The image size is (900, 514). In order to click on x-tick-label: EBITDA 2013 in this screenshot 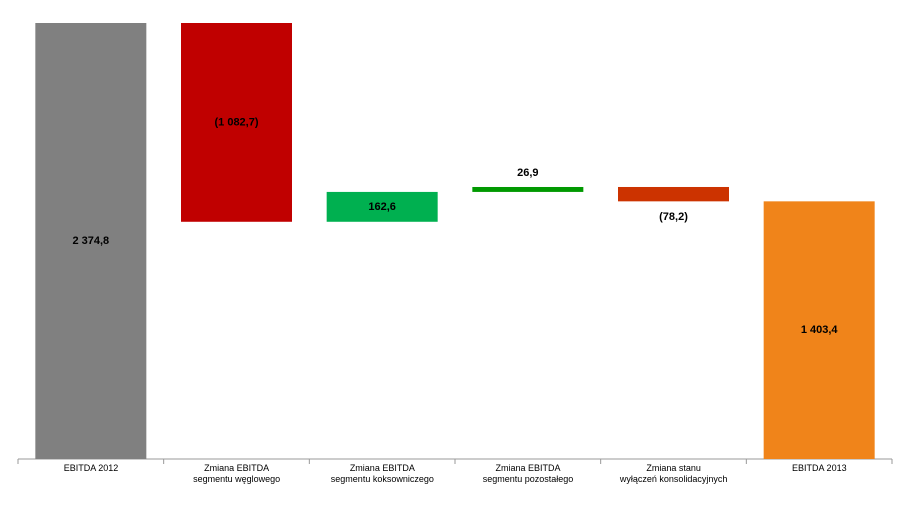, I will do `click(819, 468)`.